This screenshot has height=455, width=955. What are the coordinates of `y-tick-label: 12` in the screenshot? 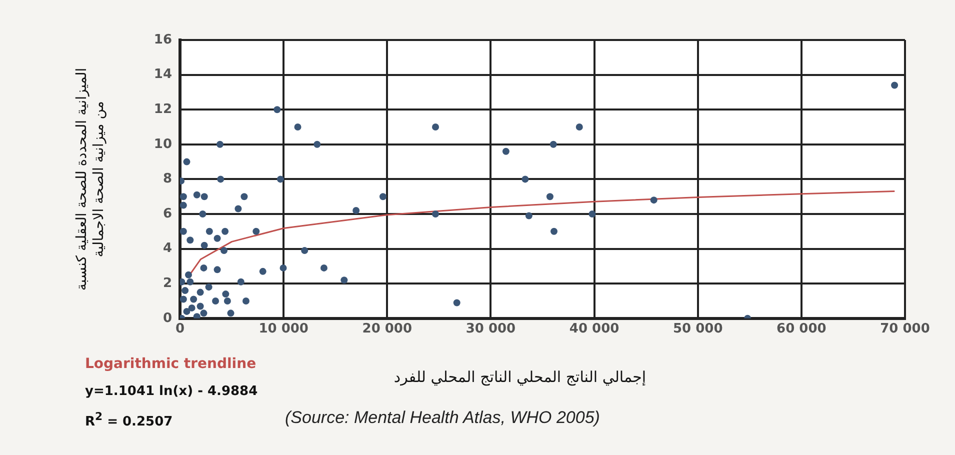 It's located at (163, 109).